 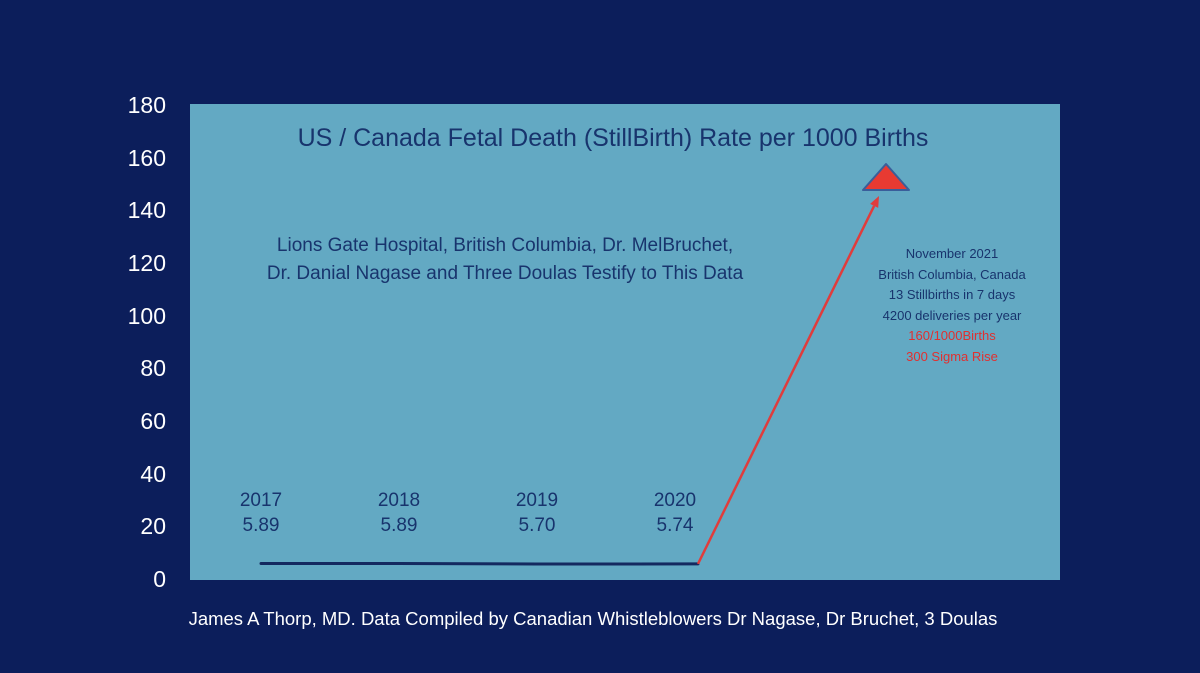 I want to click on y-tick-label: 0, so click(x=159, y=579).